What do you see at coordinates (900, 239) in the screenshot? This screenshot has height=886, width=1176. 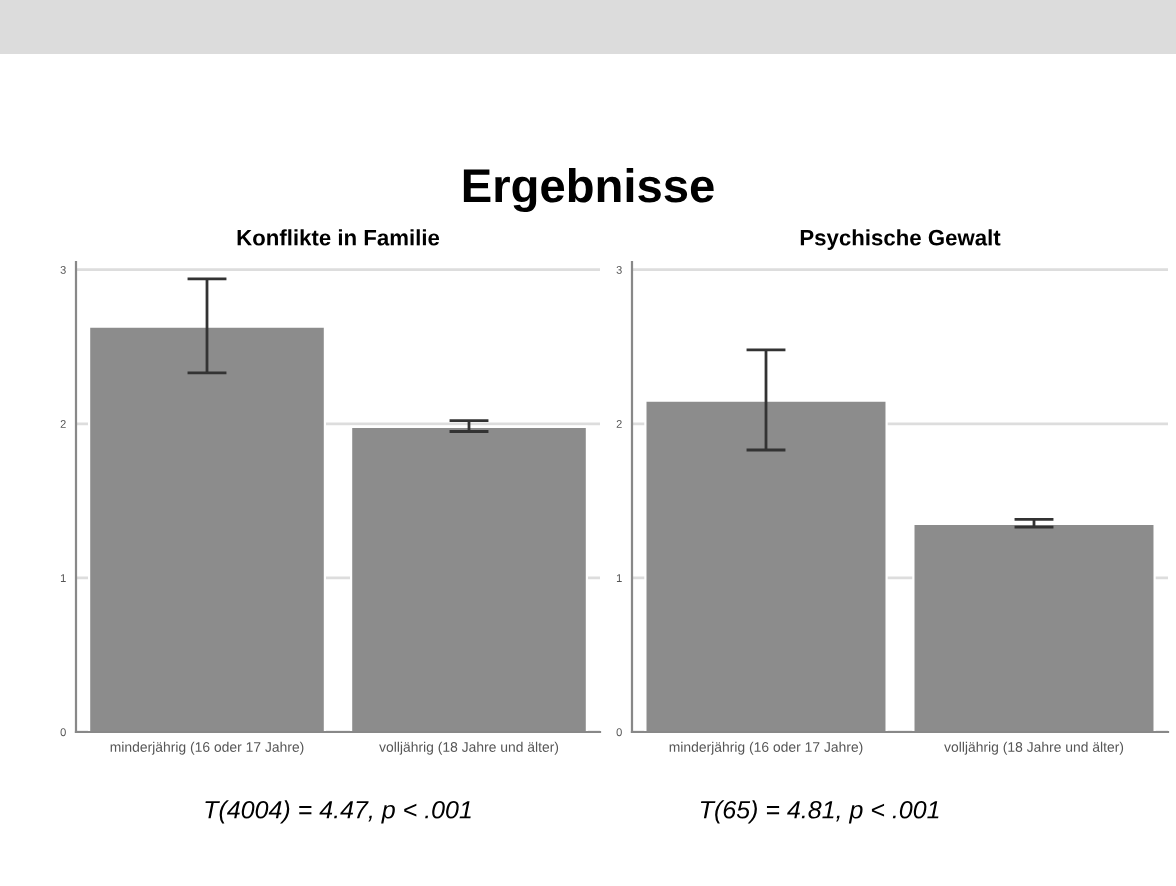 I see `chart-title: Psychische Gewalt` at bounding box center [900, 239].